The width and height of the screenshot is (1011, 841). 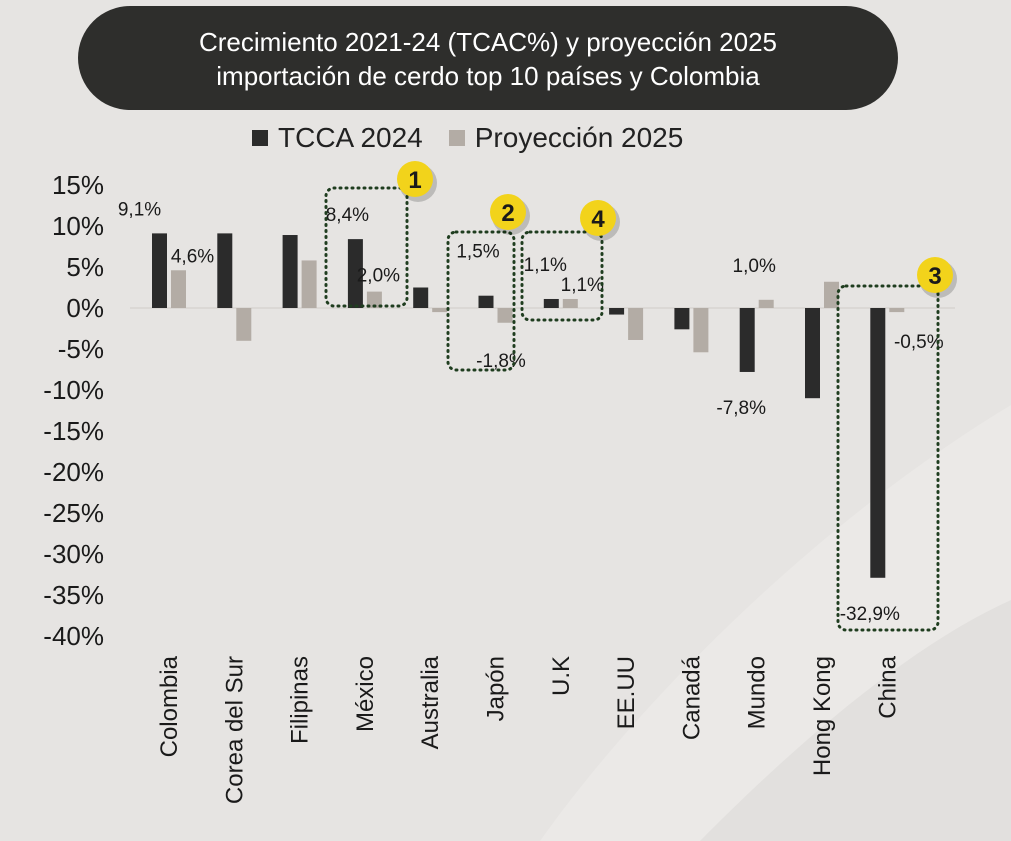 What do you see at coordinates (456, 138) in the screenshot?
I see `legend-swatch-proyeccion` at bounding box center [456, 138].